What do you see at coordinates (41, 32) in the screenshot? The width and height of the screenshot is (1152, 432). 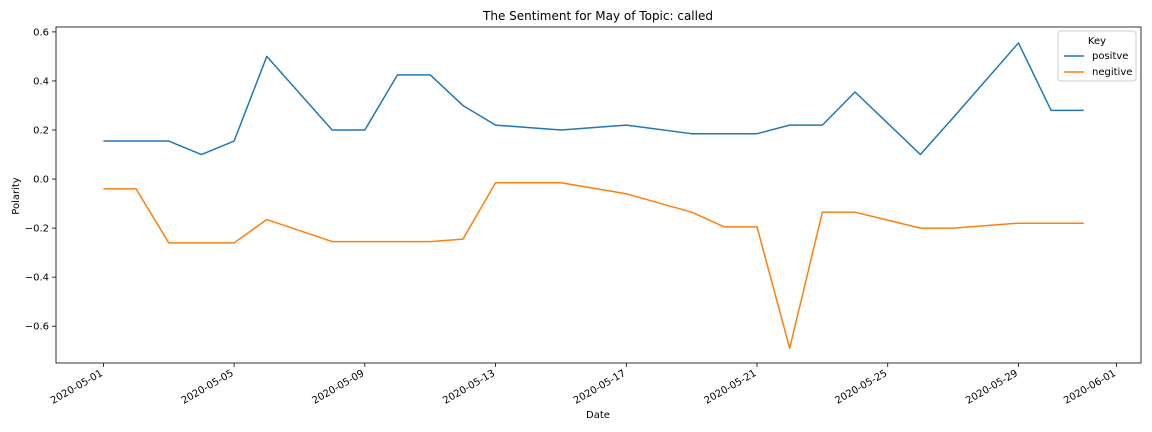 I see `y-tick-label: 0.6` at bounding box center [41, 32].